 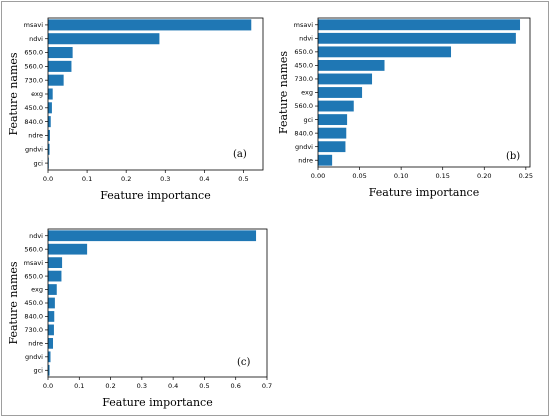 What do you see at coordinates (401, 176) in the screenshot?
I see `x-tick-label: 0.10` at bounding box center [401, 176].